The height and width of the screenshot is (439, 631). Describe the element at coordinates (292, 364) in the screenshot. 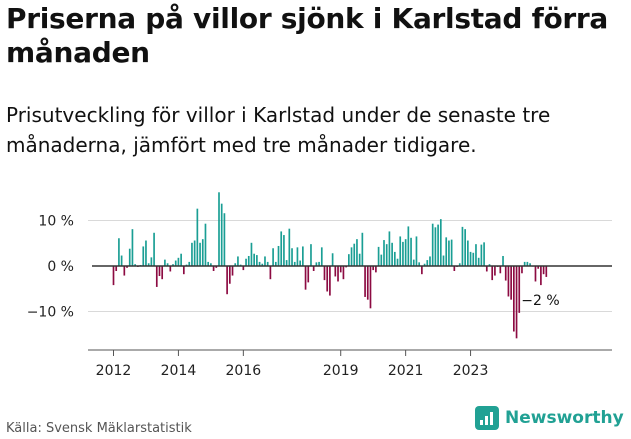

I see `x-axis-ticks: 2012 2014 2016 2019 2021 2023` at that location.